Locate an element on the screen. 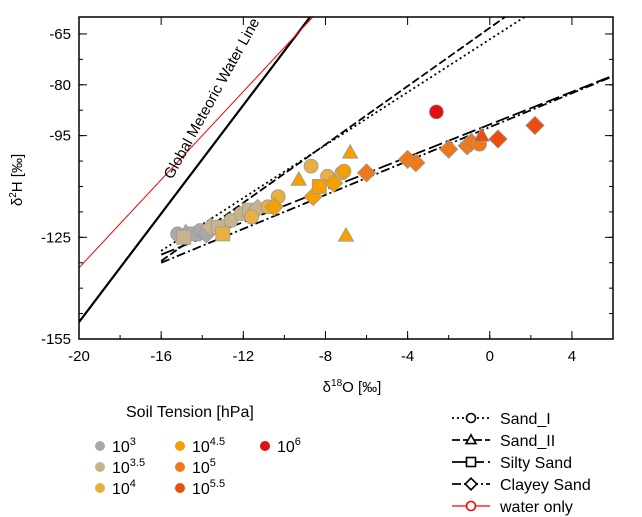 The width and height of the screenshot is (642, 517). x-tick-label: 4 is located at coordinates (572, 356).